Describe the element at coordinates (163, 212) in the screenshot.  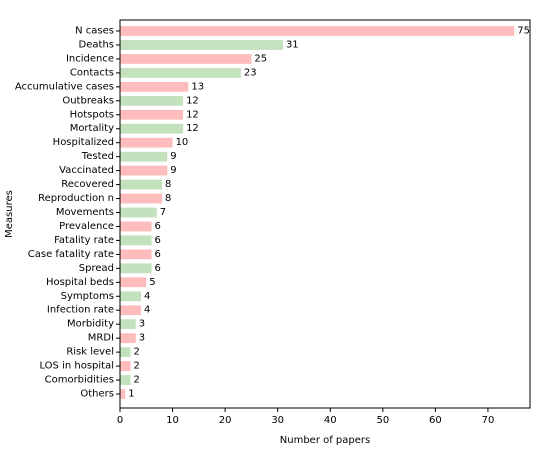
I see `value-label: 7` at that location.